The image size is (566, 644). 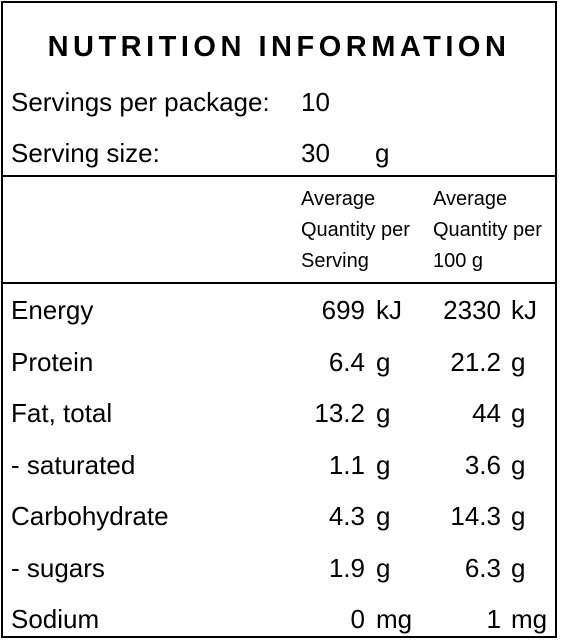 I want to click on header-per-serving-line: Average, so click(x=338, y=199).